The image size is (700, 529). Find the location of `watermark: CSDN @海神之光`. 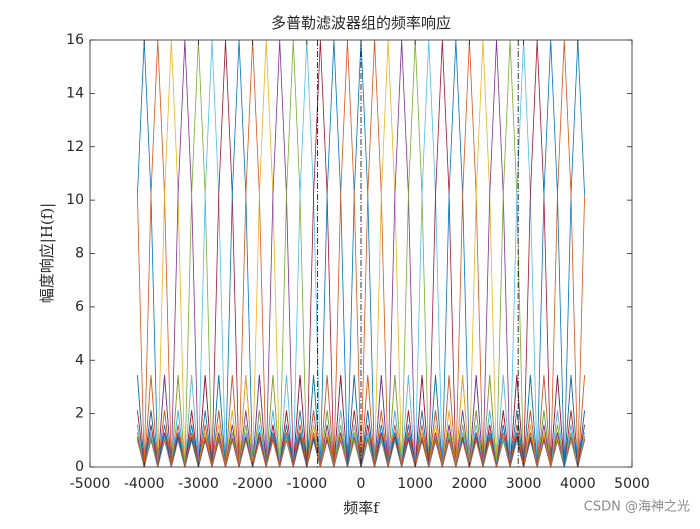

watermark: CSDN @海神之光 is located at coordinates (637, 507).